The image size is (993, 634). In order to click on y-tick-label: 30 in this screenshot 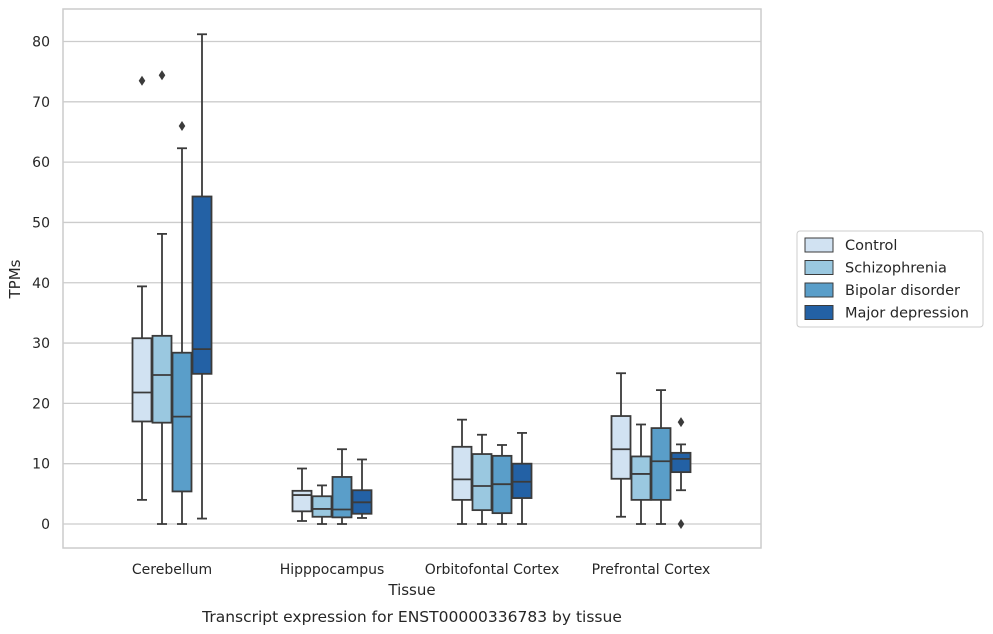, I will do `click(41, 344)`.